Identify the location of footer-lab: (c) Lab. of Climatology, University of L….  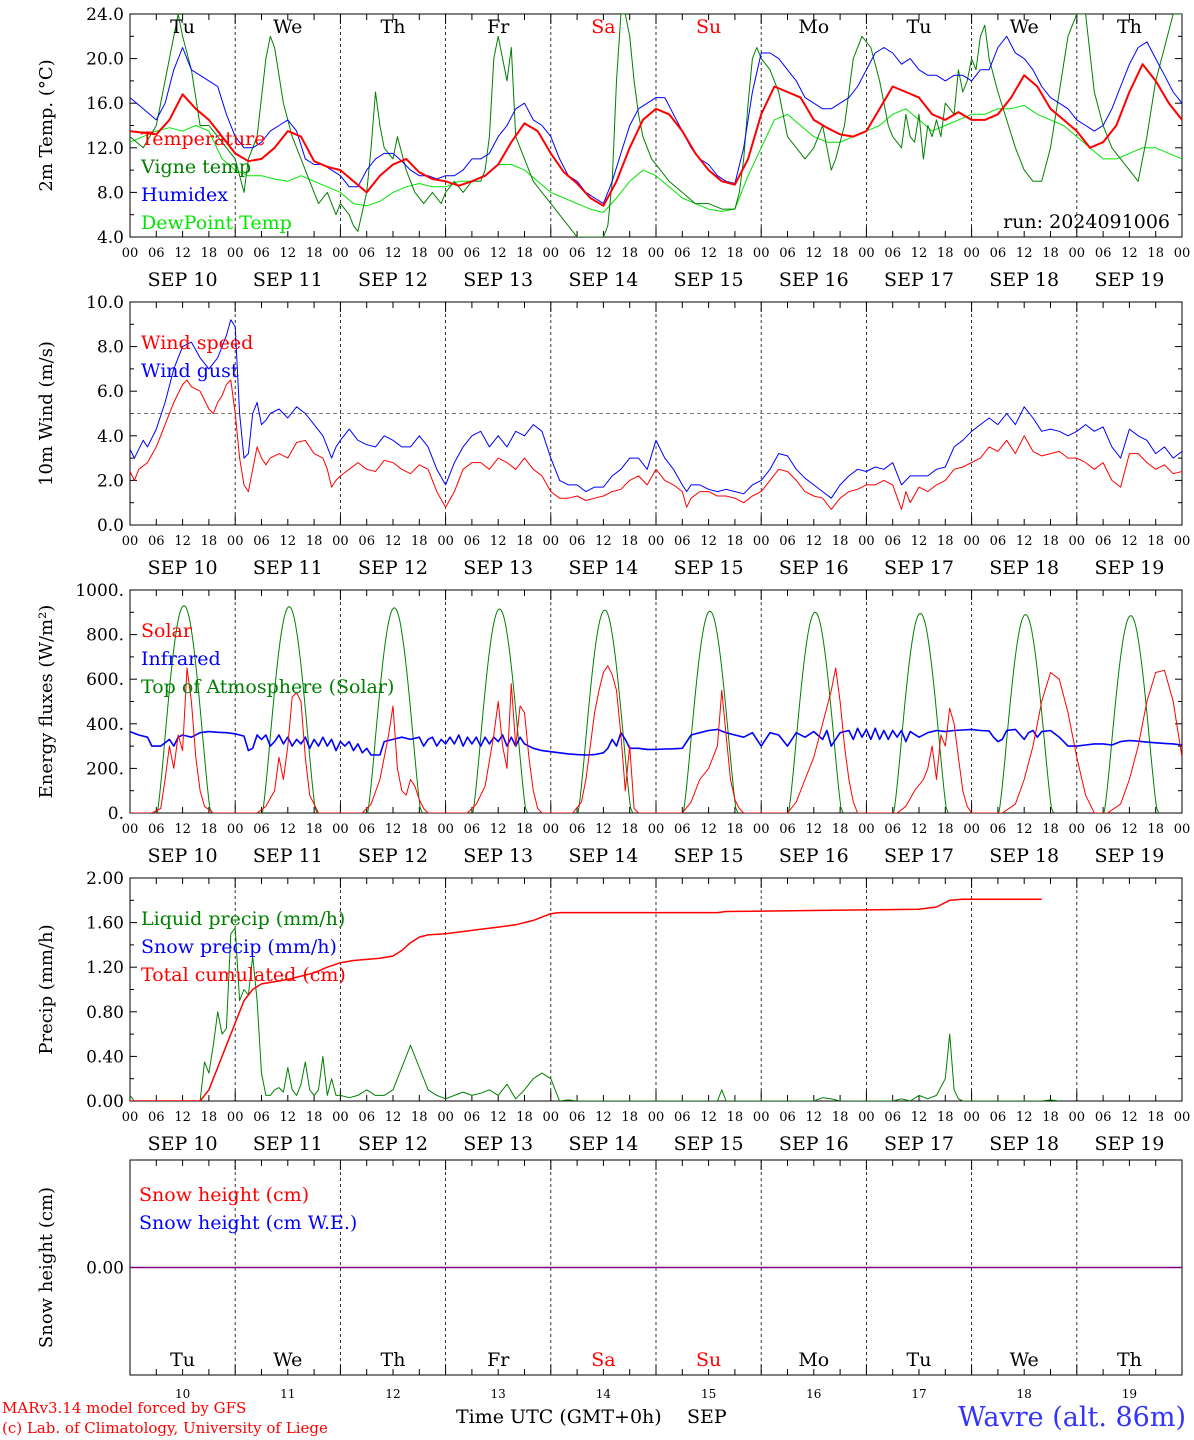
(165, 1428).